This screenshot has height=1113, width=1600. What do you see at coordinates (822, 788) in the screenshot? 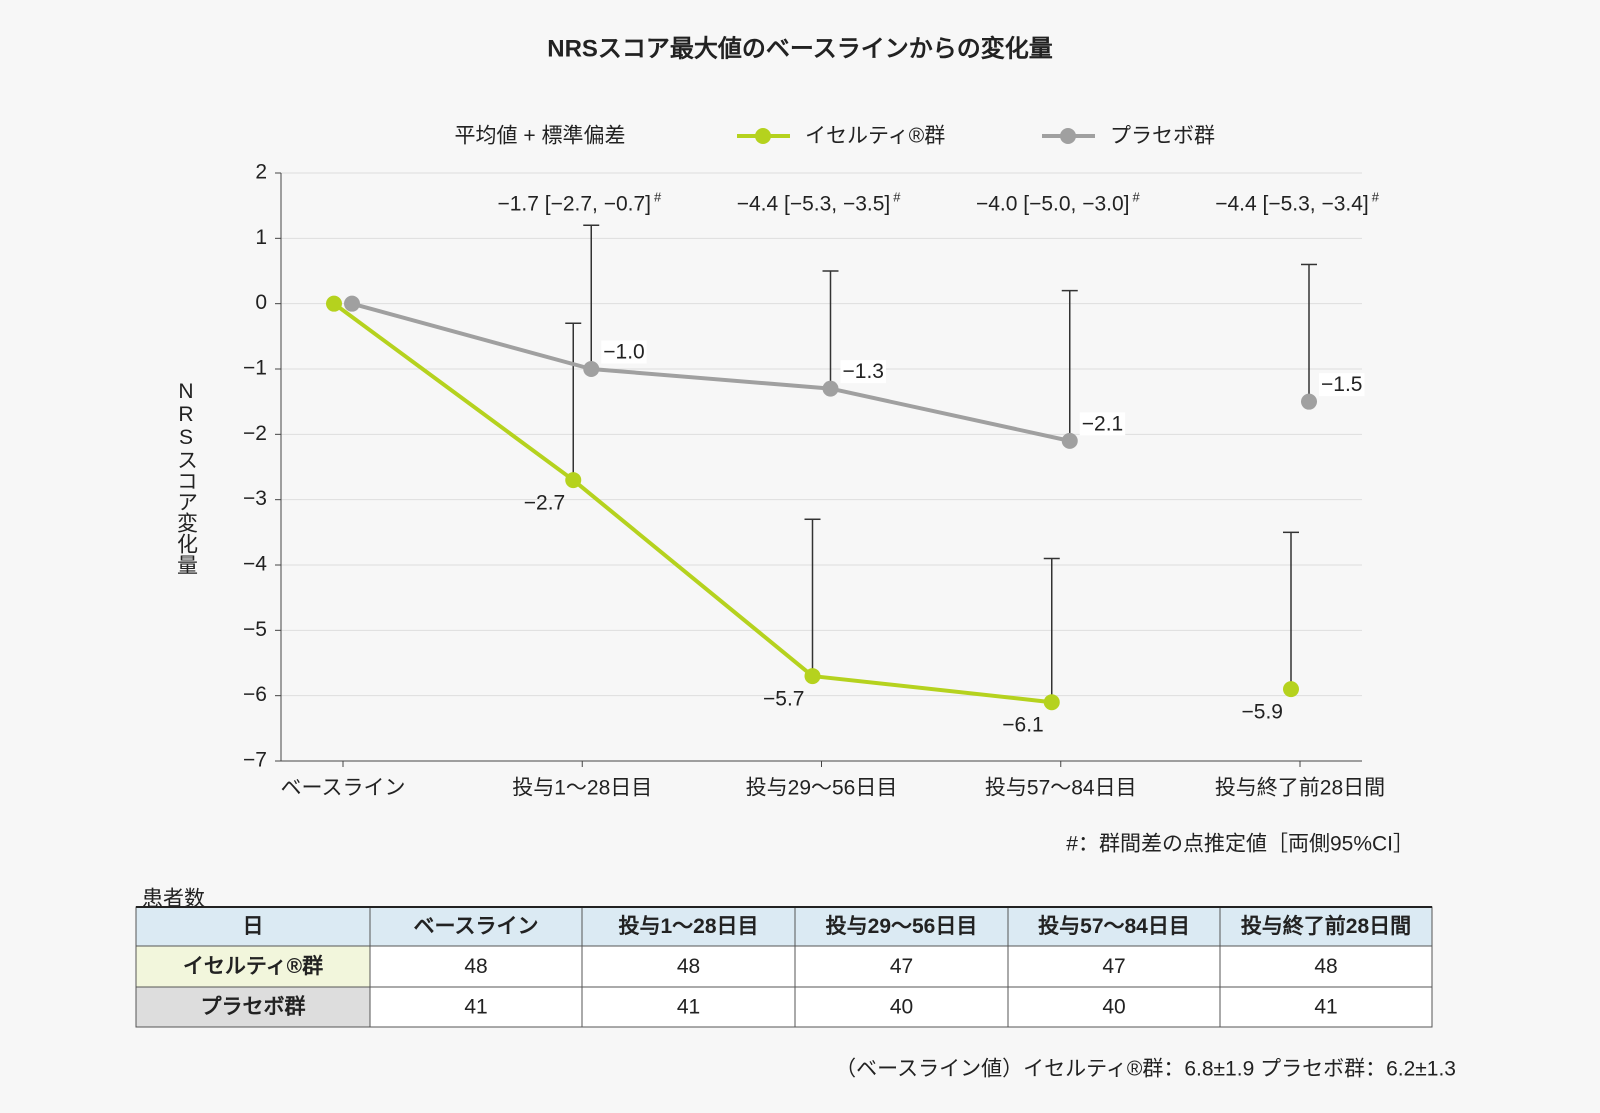
I see `x-tick-label: 投与29〜56日目` at bounding box center [822, 788].